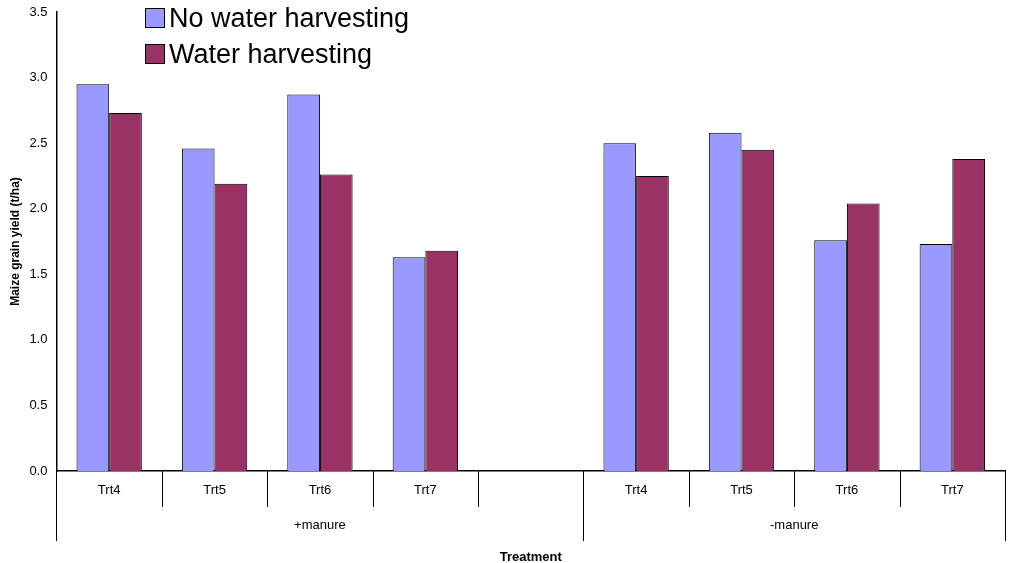 This screenshot has width=1021, height=563. What do you see at coordinates (14, 241) in the screenshot?
I see `y-axis-title: Maize grain yield (t/ha)` at bounding box center [14, 241].